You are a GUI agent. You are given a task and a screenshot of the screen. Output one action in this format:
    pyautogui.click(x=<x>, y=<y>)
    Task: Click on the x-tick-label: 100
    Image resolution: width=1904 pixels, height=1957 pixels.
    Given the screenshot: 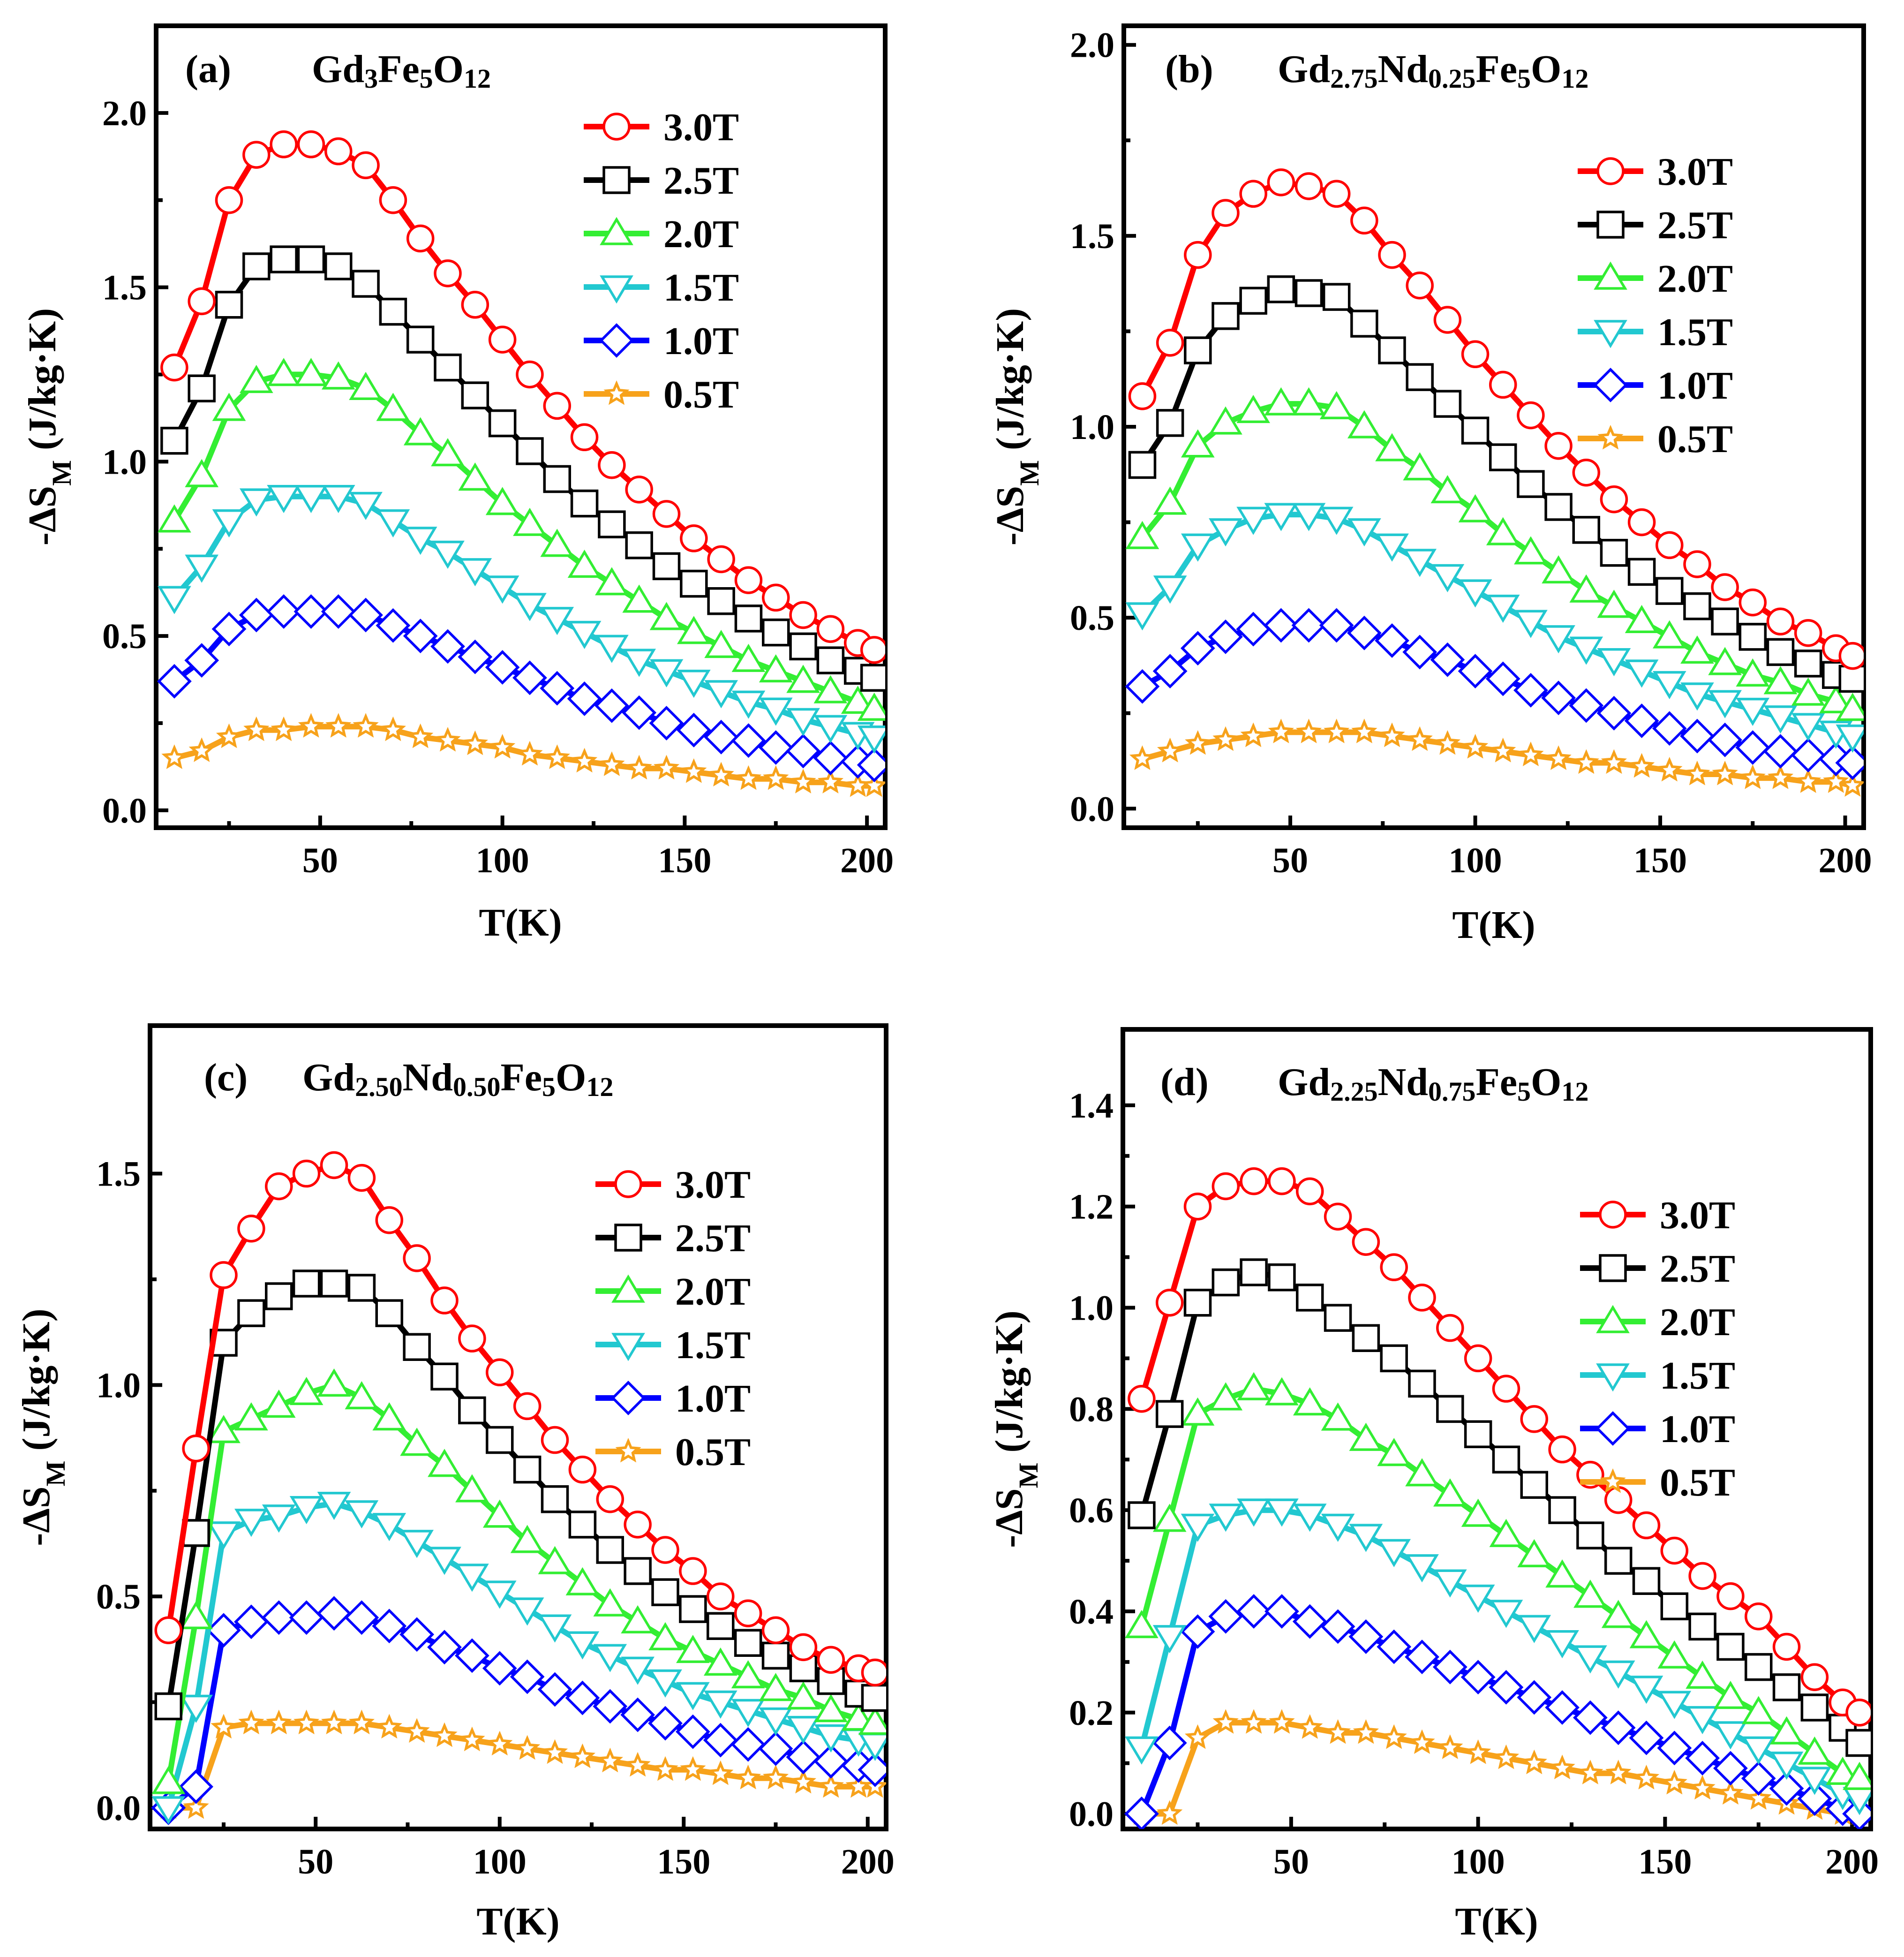 What is the action you would take?
    pyautogui.click(x=1479, y=1862)
    